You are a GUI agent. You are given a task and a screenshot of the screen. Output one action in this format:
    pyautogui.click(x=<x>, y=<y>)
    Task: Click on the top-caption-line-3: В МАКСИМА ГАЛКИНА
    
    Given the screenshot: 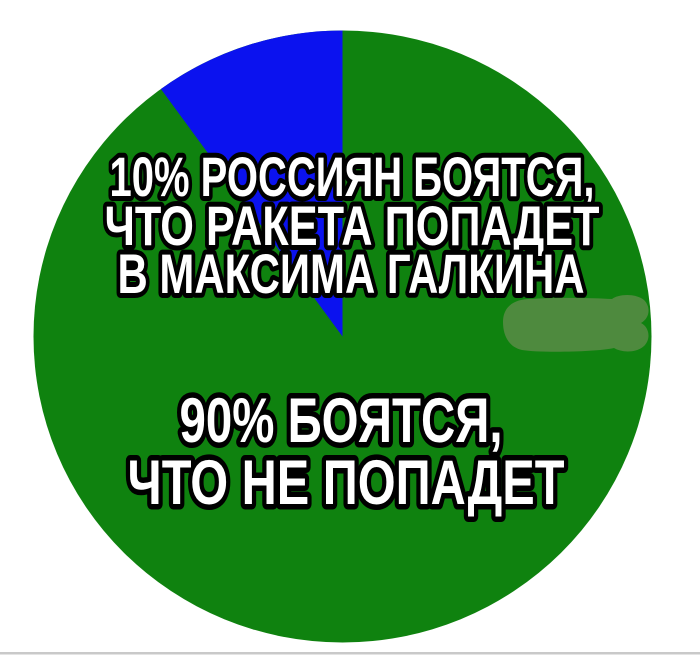 What is the action you would take?
    pyautogui.click(x=351, y=273)
    